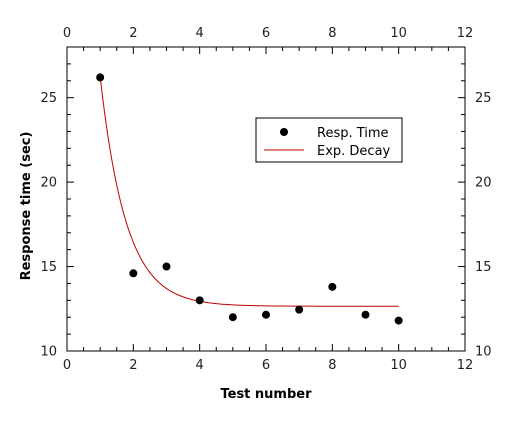 This screenshot has width=511, height=421. Describe the element at coordinates (266, 365) in the screenshot. I see `x-tick-label: 6` at that location.